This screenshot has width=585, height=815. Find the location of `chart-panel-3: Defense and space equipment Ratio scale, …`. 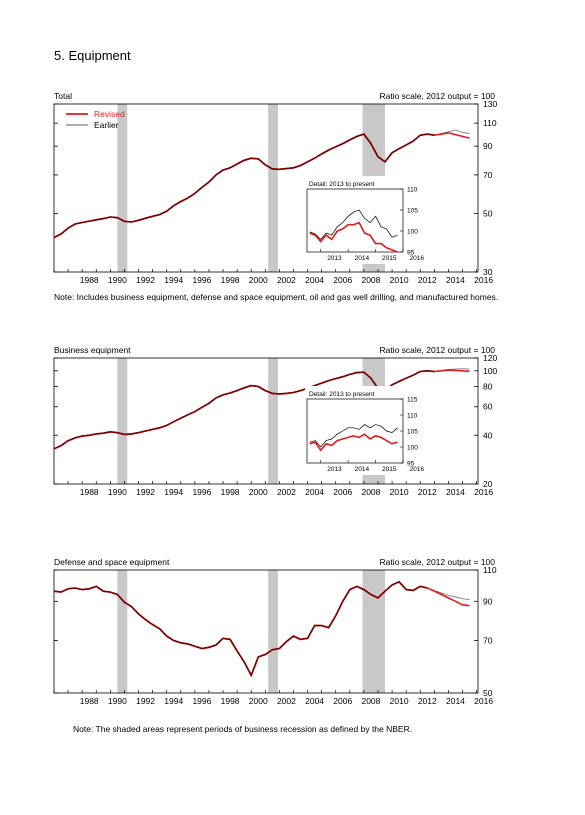

chart-panel-3: Defense and space equipment Ratio scale, … is located at coordinates (275, 631).